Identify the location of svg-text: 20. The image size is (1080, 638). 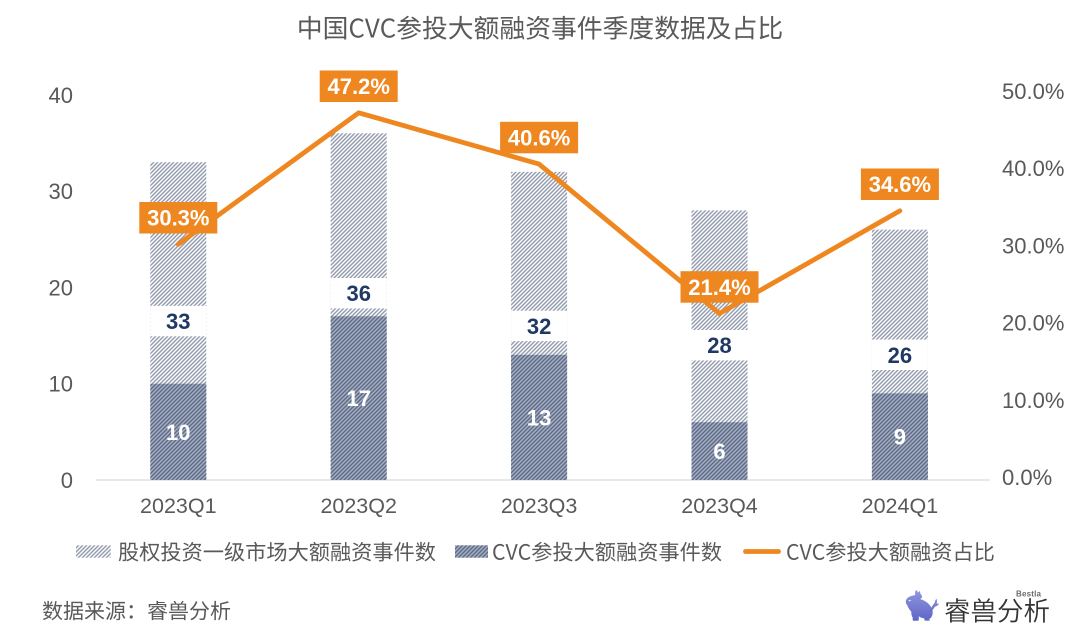
(61, 287).